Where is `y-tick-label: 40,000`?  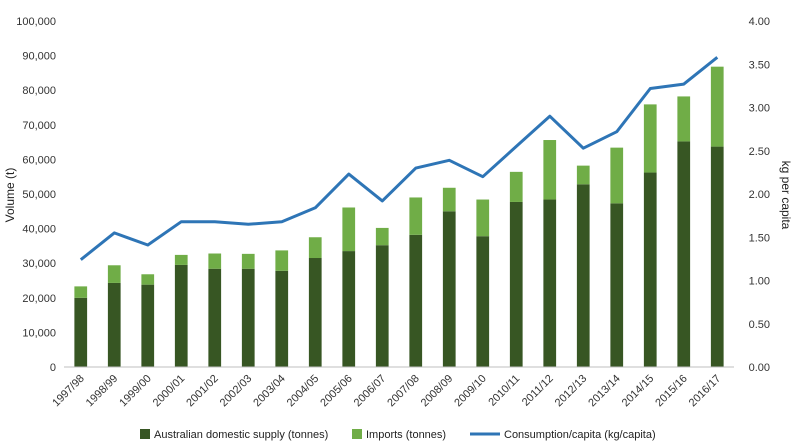 y-tick-label: 40,000 is located at coordinates (39, 230).